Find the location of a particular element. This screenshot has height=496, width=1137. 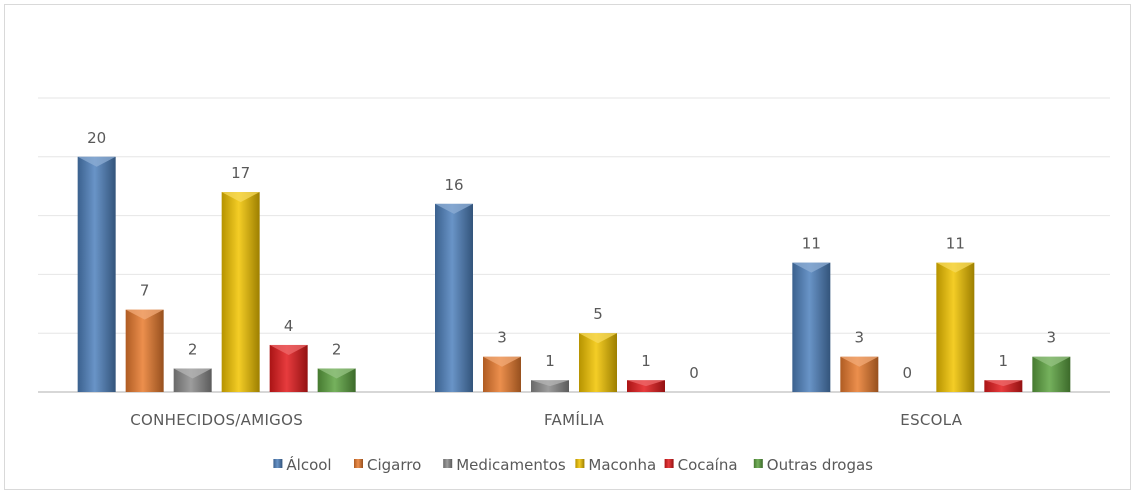

data-label-familia-alcool: 16 is located at coordinates (453, 185).